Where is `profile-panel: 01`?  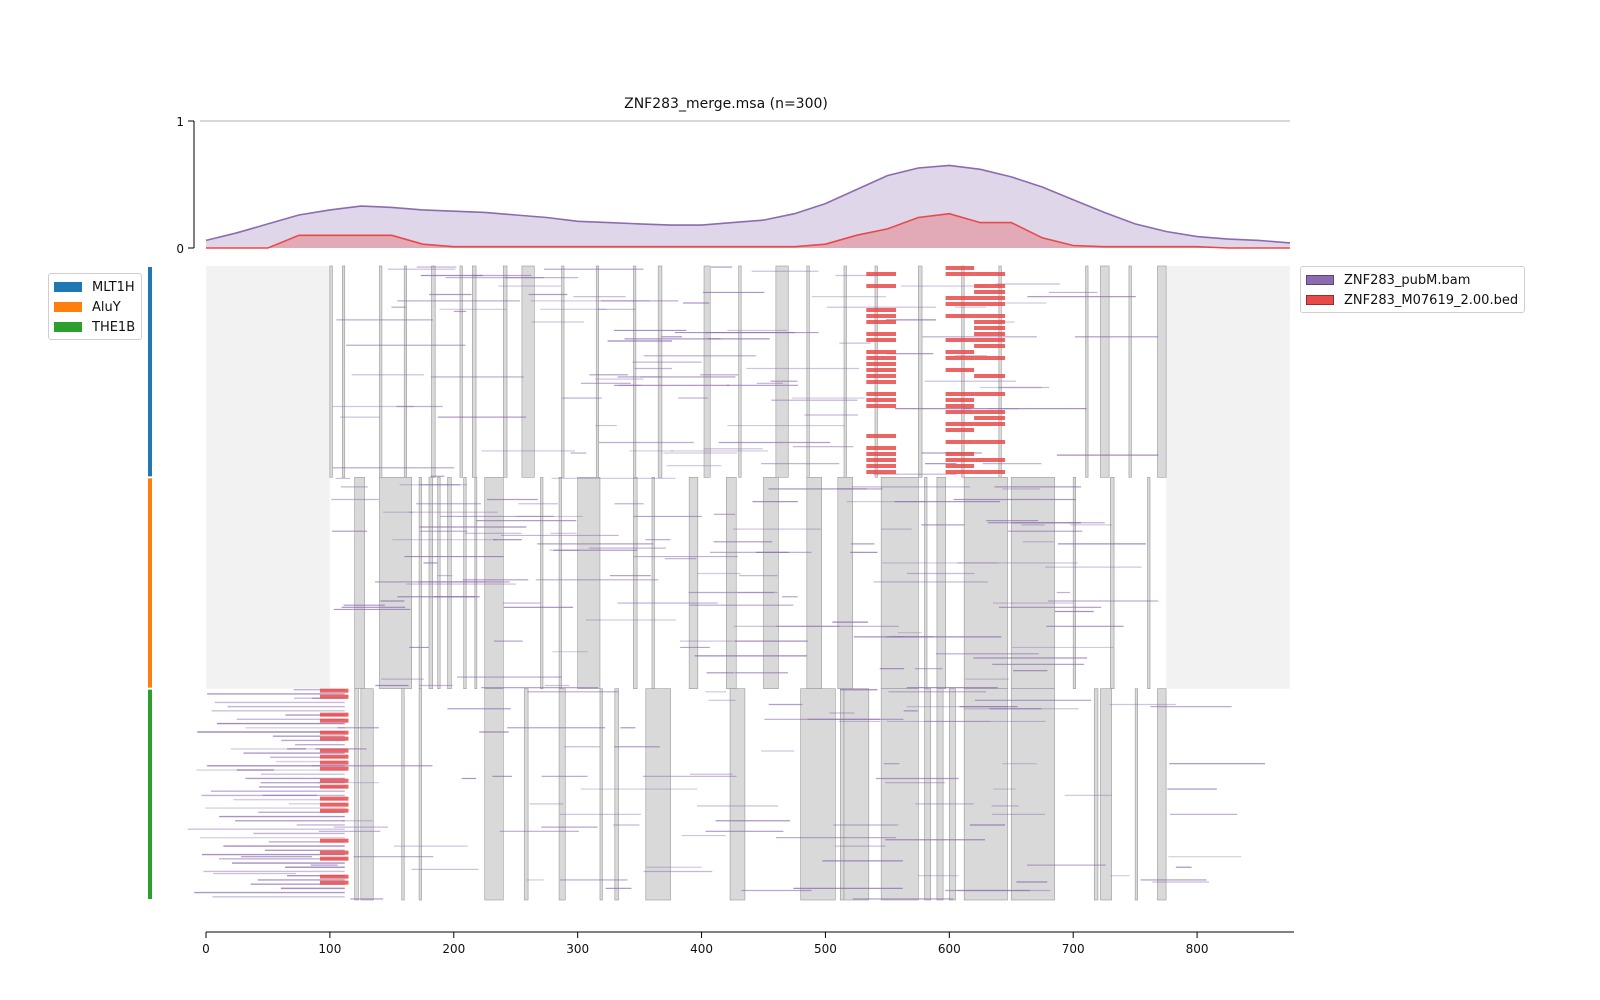 profile-panel: 01 is located at coordinates (733, 185).